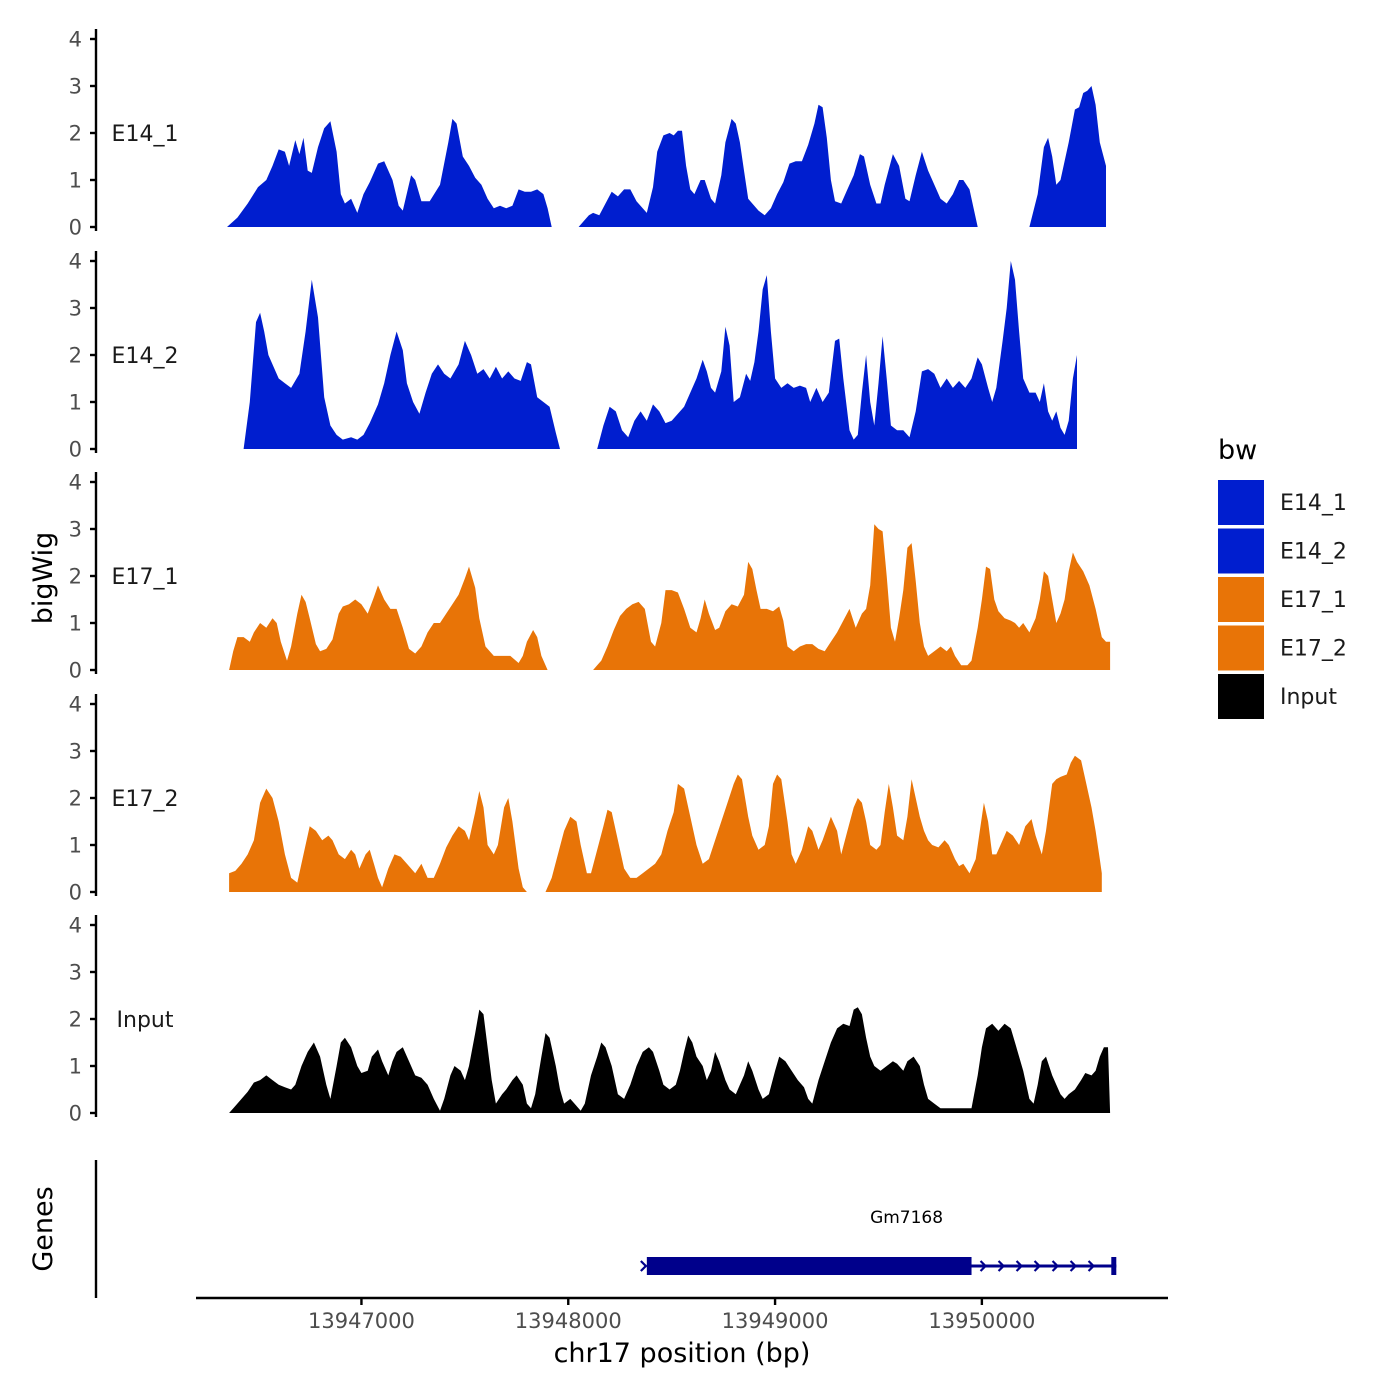 The image size is (1400, 1400). I want to click on gene-track: Gm7168, so click(605, 1229).